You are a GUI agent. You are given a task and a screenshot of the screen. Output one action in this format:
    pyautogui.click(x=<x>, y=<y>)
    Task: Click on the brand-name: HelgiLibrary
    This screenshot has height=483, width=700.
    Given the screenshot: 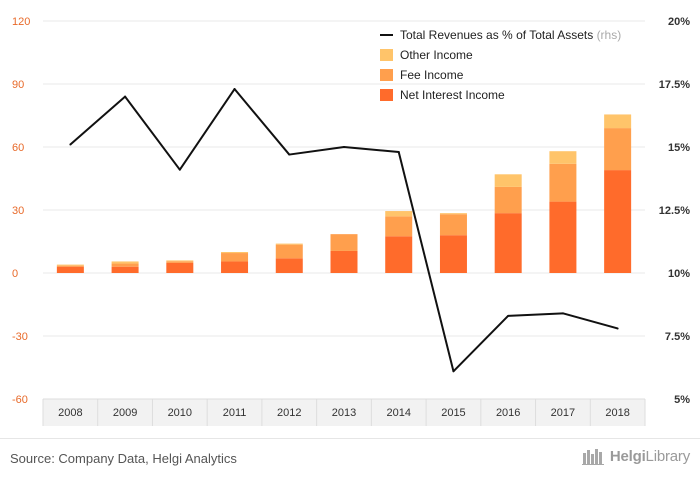 What is the action you would take?
    pyautogui.click(x=650, y=456)
    